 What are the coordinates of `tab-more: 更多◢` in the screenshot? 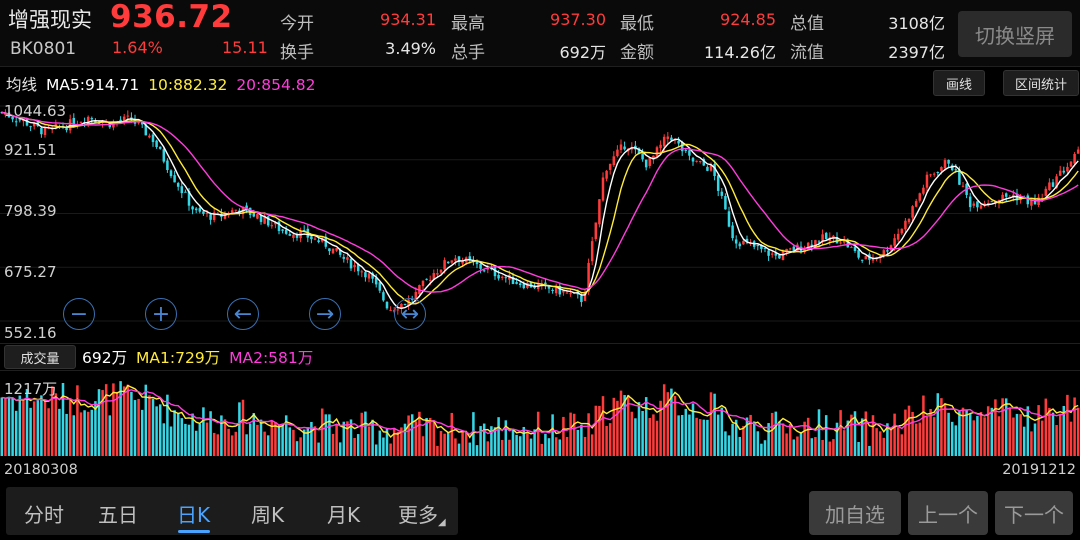 It's located at (422, 513).